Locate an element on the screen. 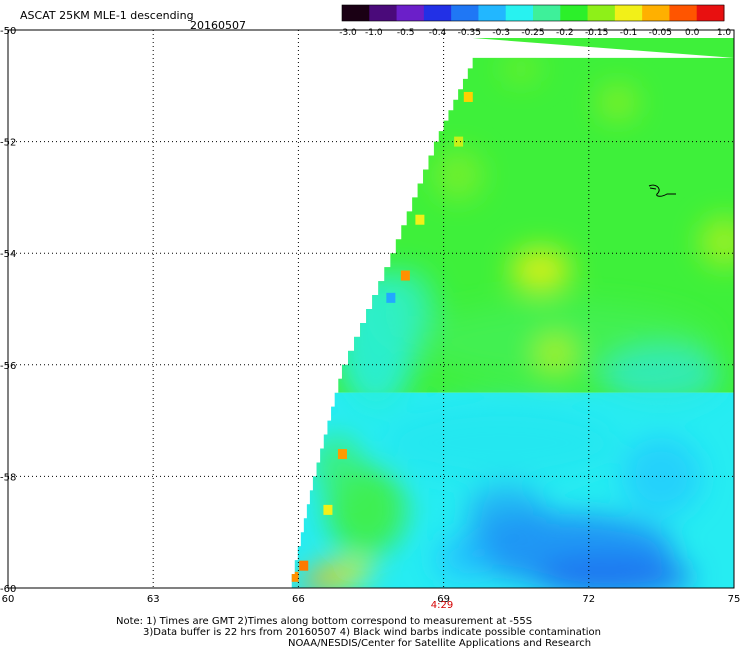 The image size is (740, 650). colorbar-label: -0.4 is located at coordinates (438, 33).